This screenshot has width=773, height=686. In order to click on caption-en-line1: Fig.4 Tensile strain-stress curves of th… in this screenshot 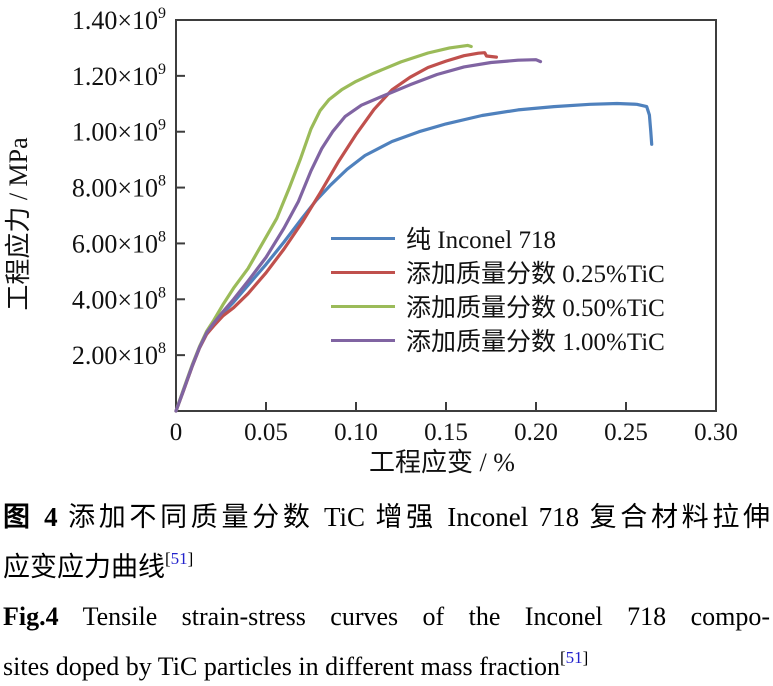, I will do `click(386, 617)`.